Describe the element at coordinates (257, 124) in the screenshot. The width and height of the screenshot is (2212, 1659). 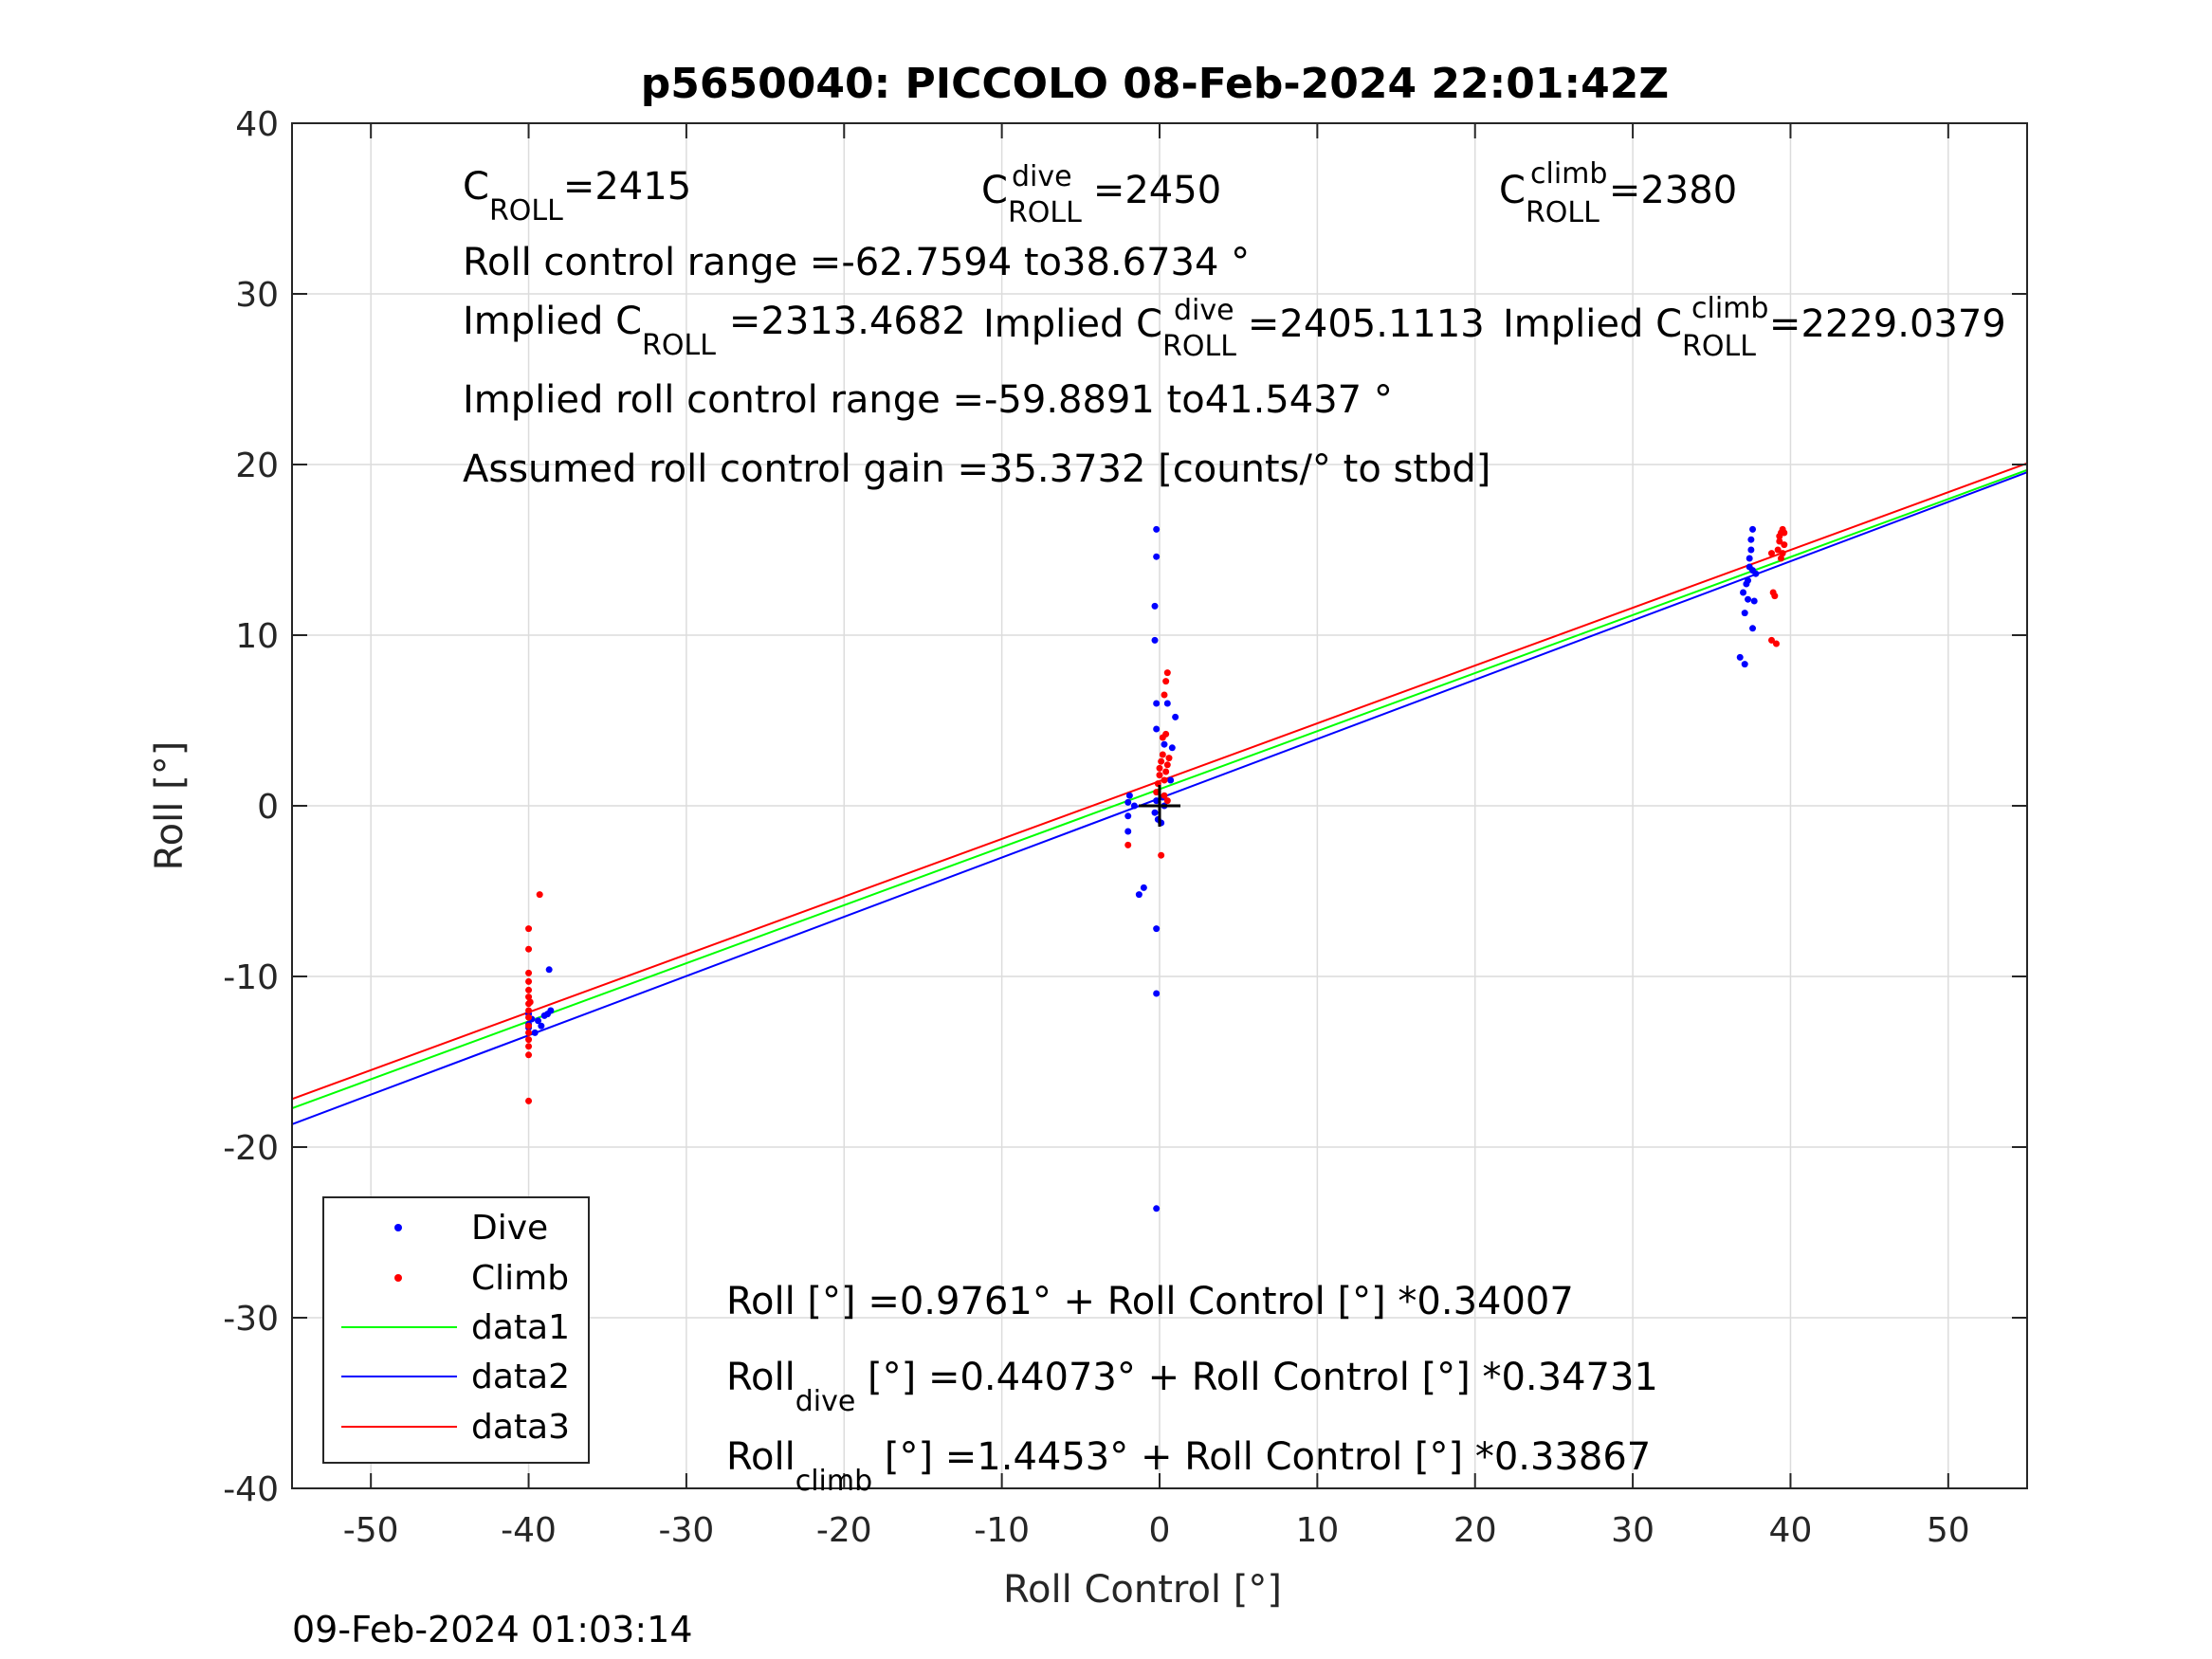
I see `y-tick-label: 40` at that location.